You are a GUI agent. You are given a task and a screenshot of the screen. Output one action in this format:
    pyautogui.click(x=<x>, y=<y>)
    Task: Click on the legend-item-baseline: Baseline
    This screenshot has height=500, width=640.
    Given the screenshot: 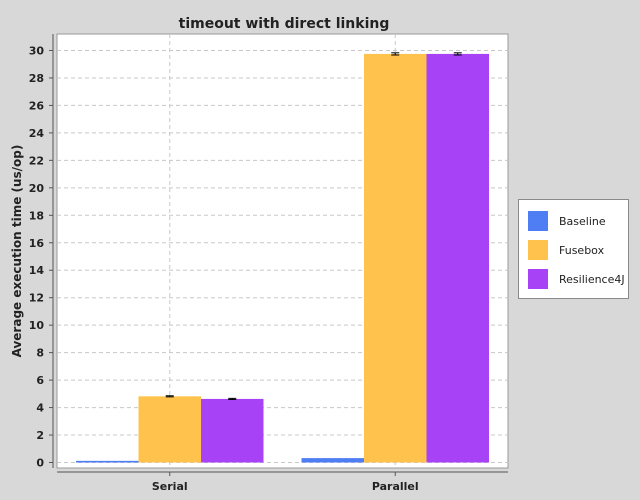 What is the action you would take?
    pyautogui.click(x=578, y=221)
    